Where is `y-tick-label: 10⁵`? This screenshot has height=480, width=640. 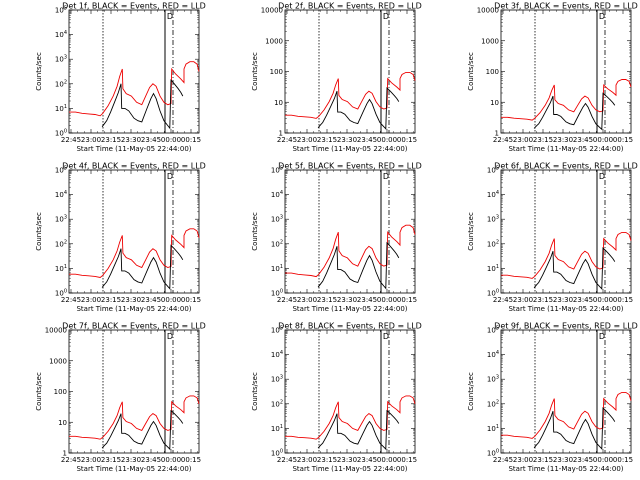 y-tick-label: 10⁵ is located at coordinates (493, 330).